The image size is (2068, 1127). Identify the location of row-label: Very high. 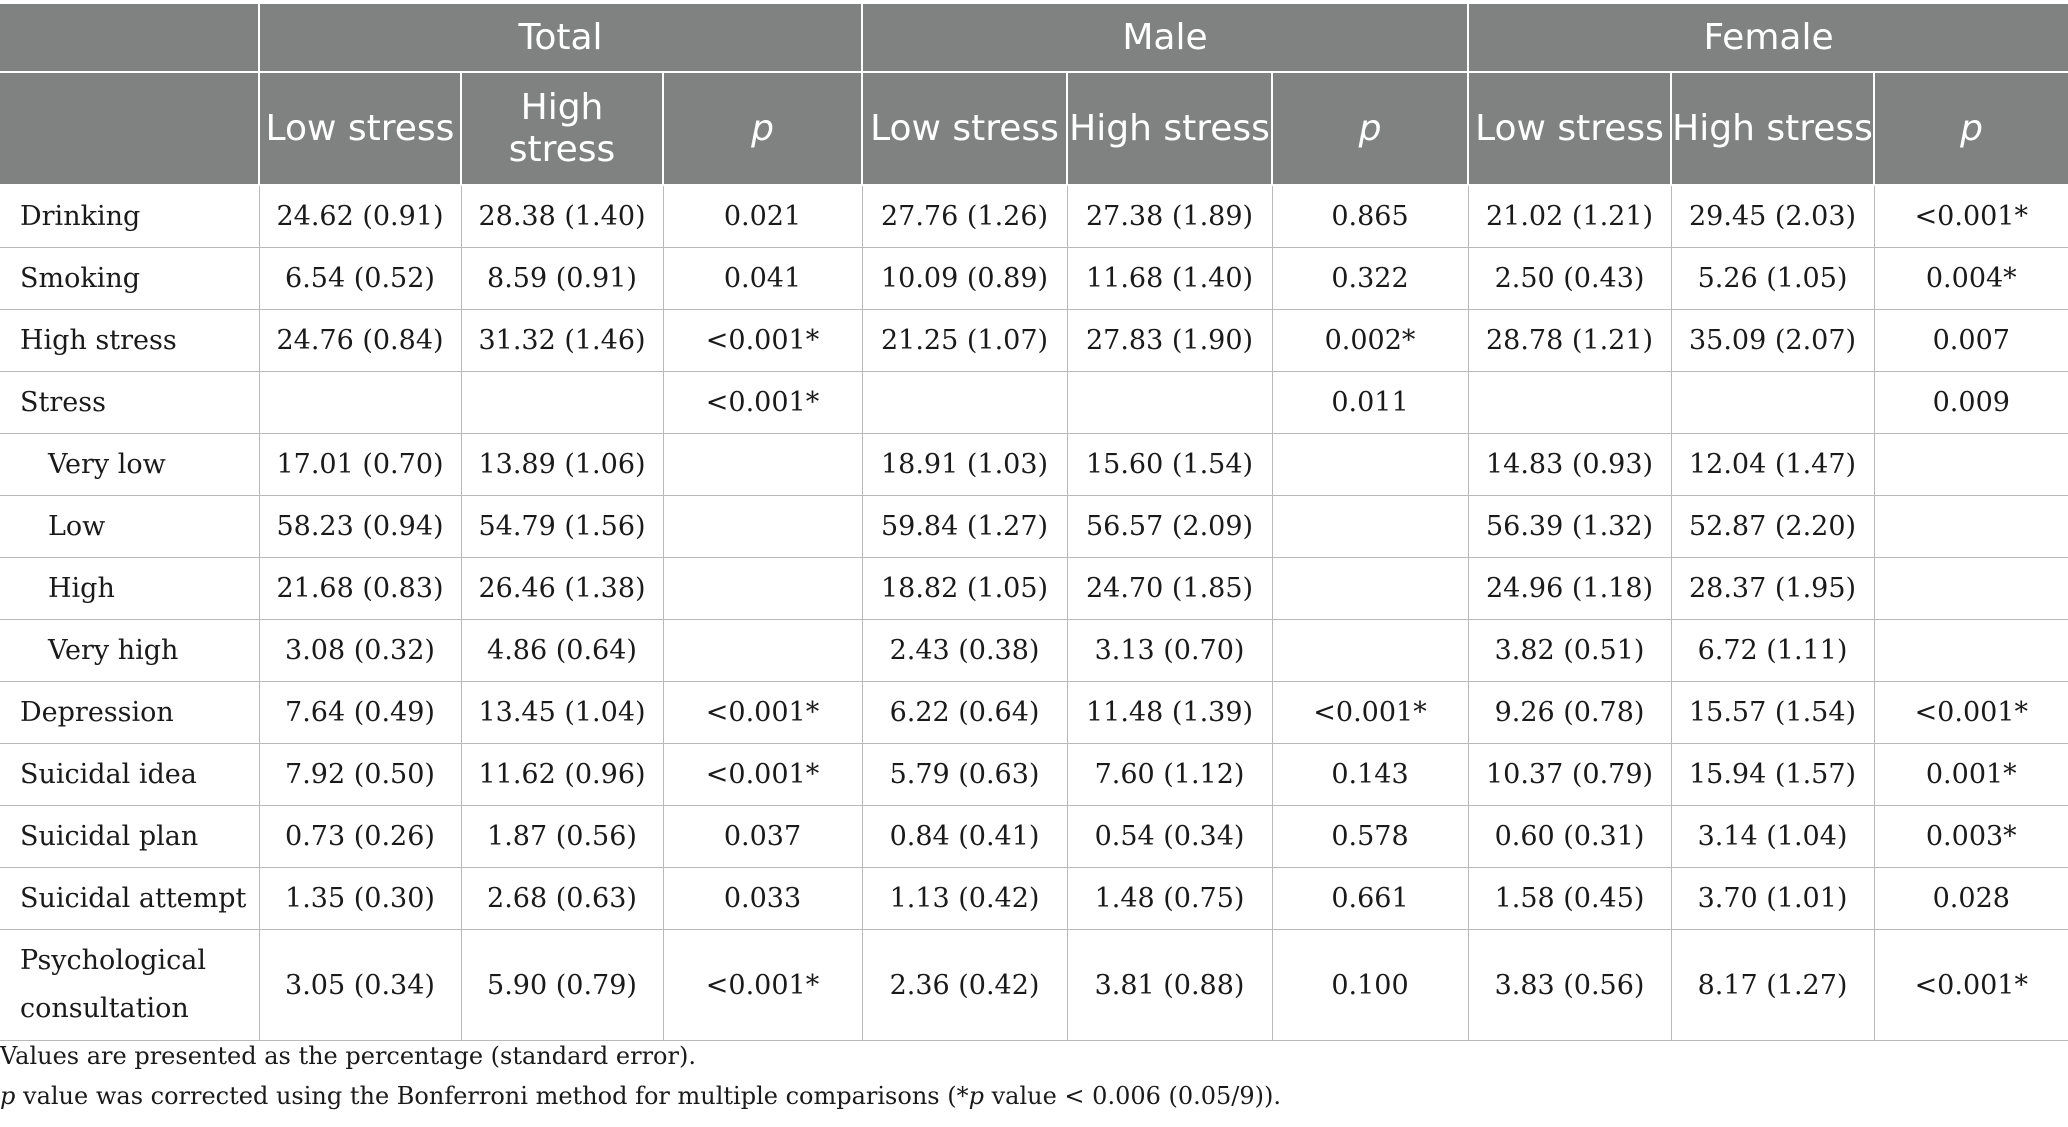
(130, 650).